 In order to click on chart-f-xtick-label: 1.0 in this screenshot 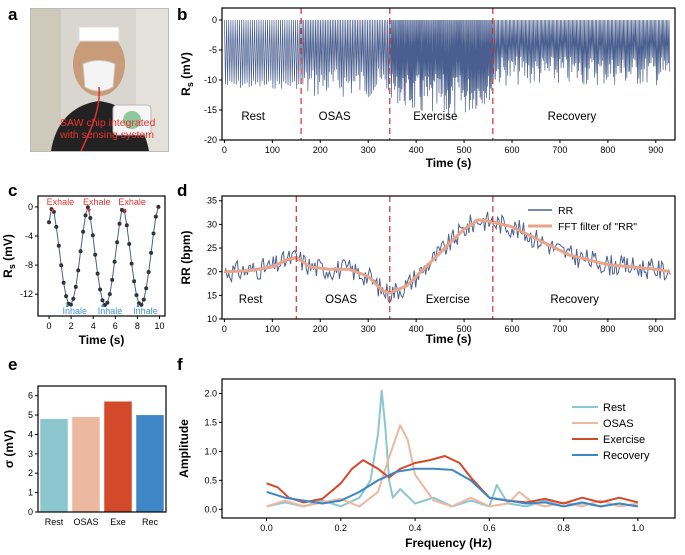, I will do `click(638, 528)`.